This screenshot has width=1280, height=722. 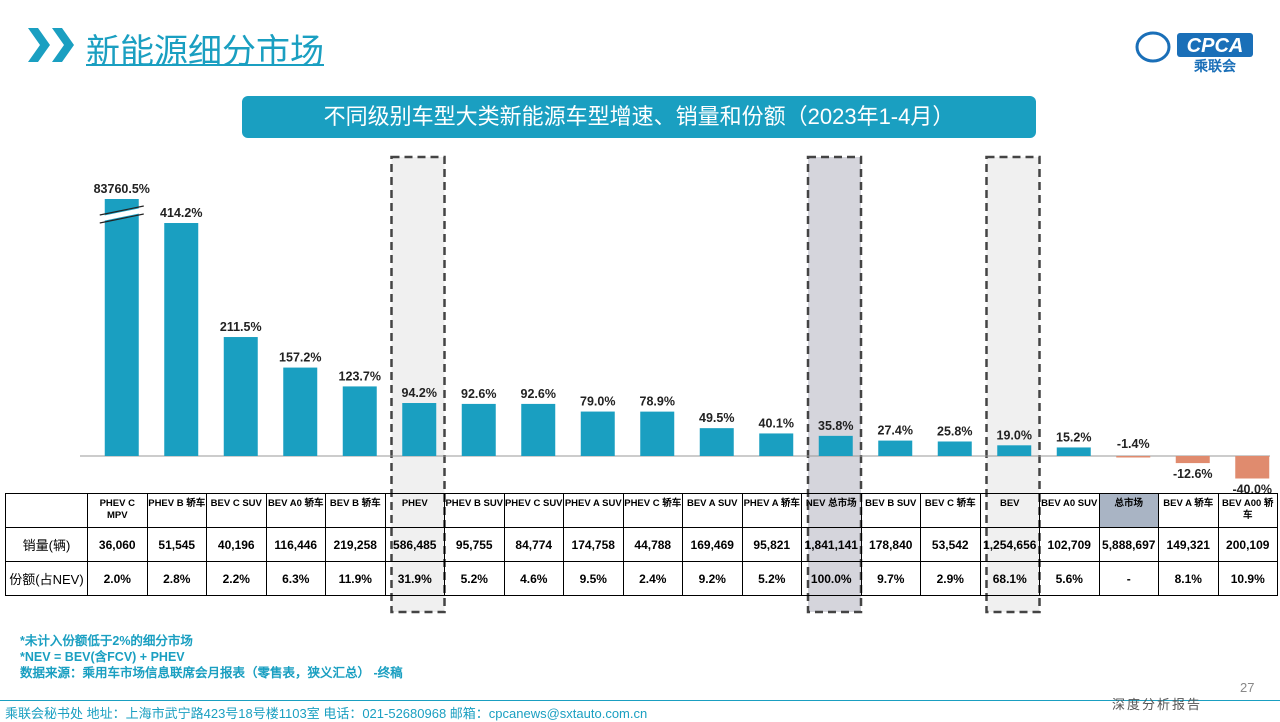 What do you see at coordinates (533, 510) in the screenshot?
I see `column-header: PHEV C SUV` at bounding box center [533, 510].